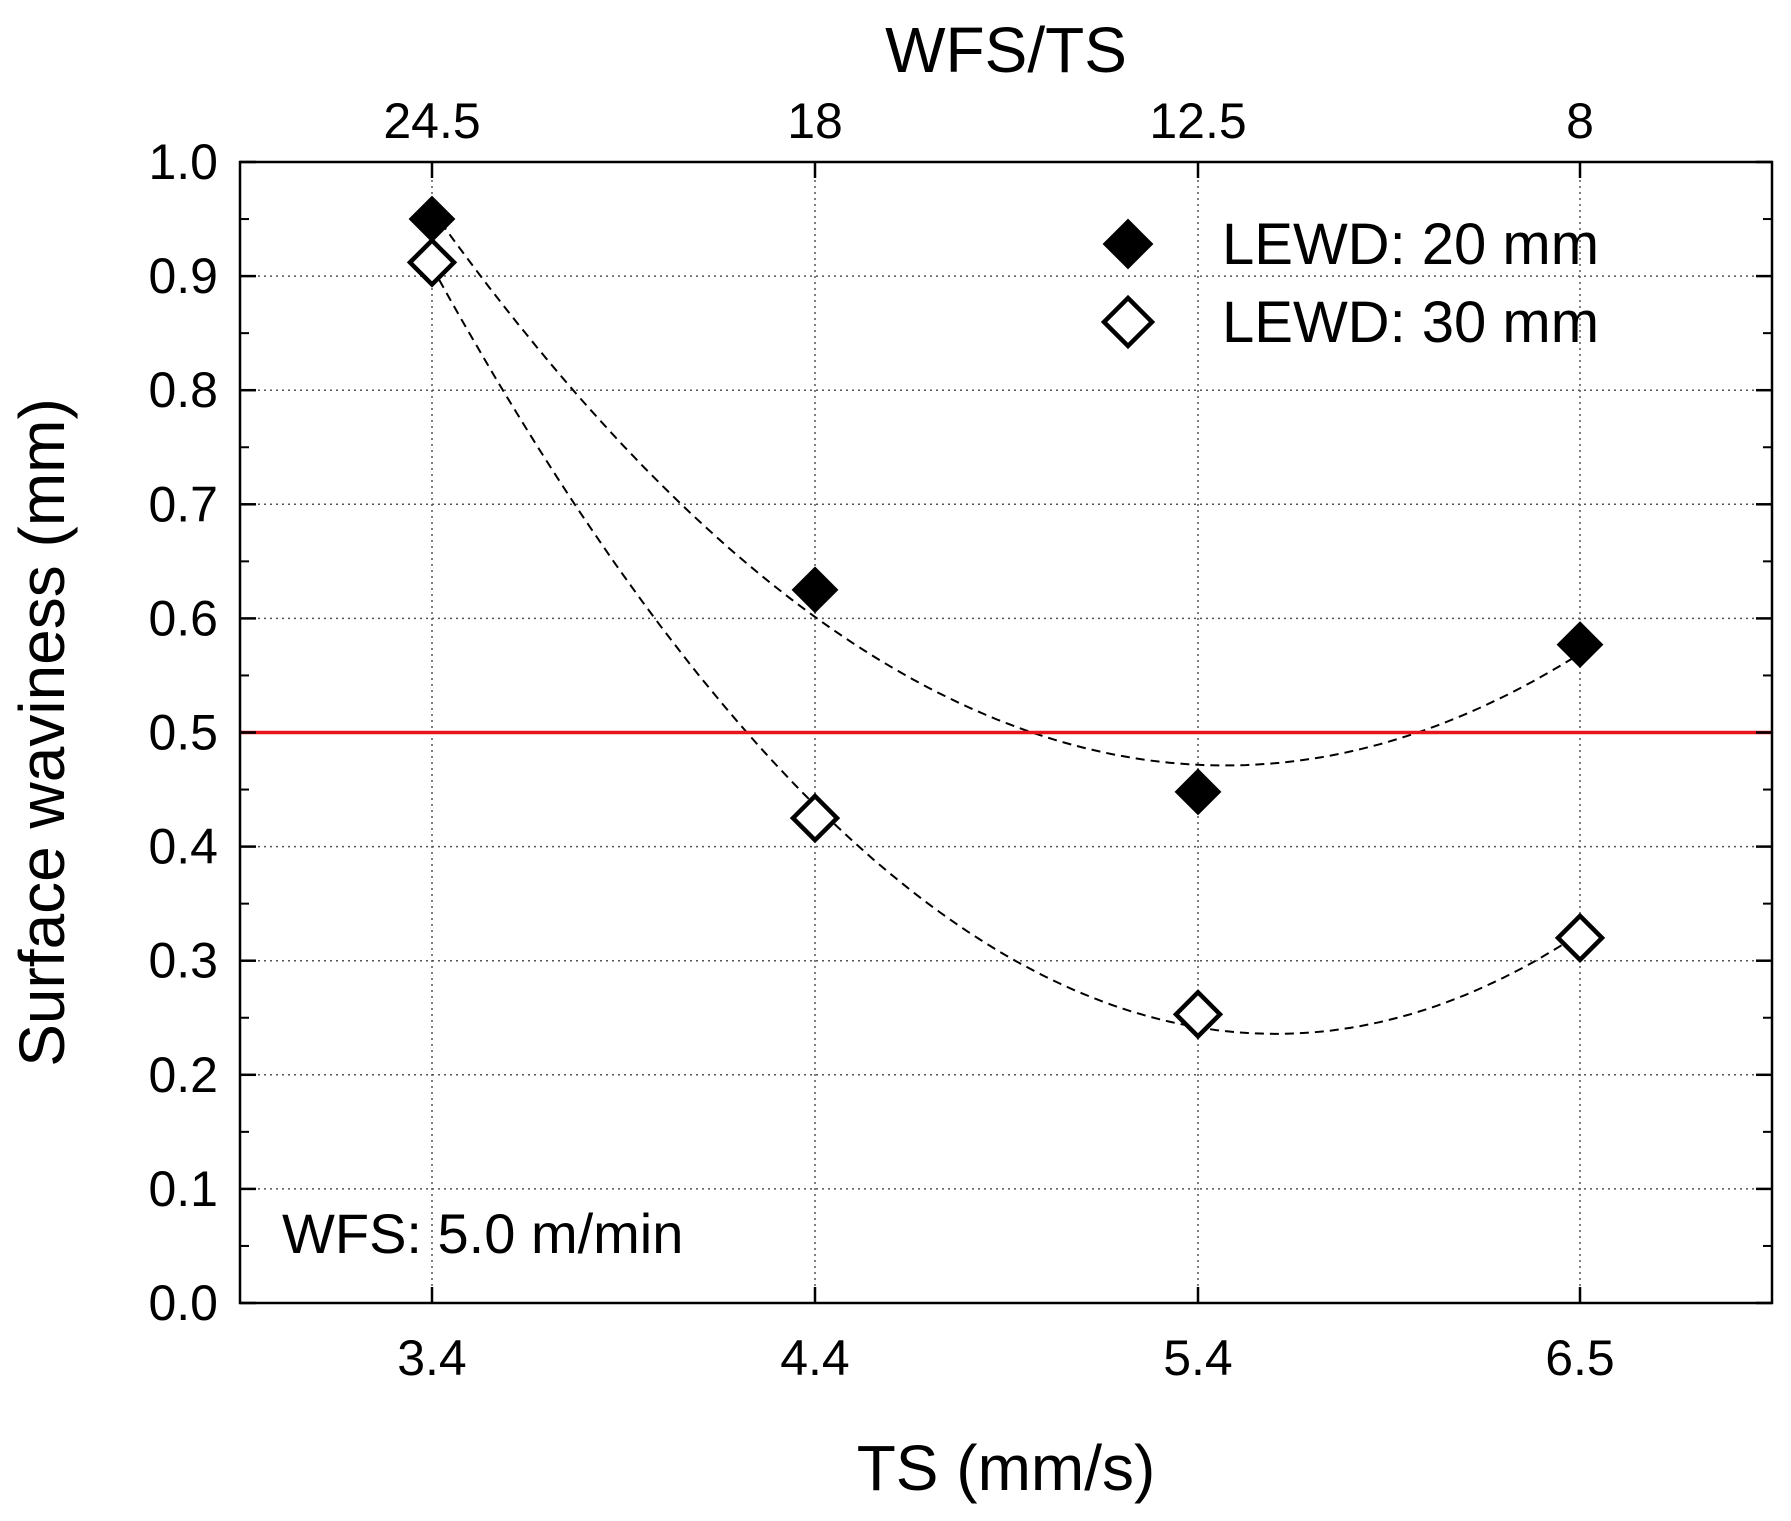  What do you see at coordinates (183, 961) in the screenshot?
I see `y-tick-label: 0.3` at bounding box center [183, 961].